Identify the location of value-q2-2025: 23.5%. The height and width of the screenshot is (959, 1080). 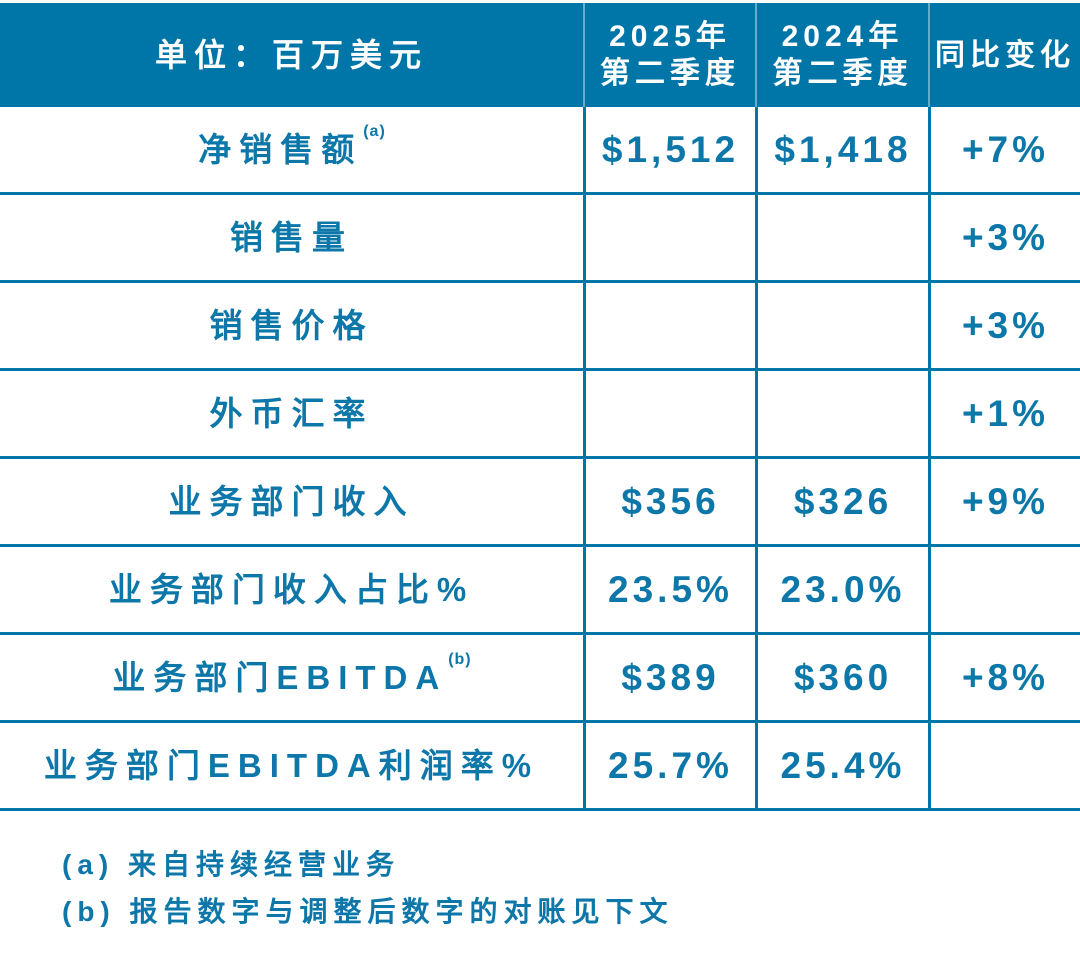
(670, 589).